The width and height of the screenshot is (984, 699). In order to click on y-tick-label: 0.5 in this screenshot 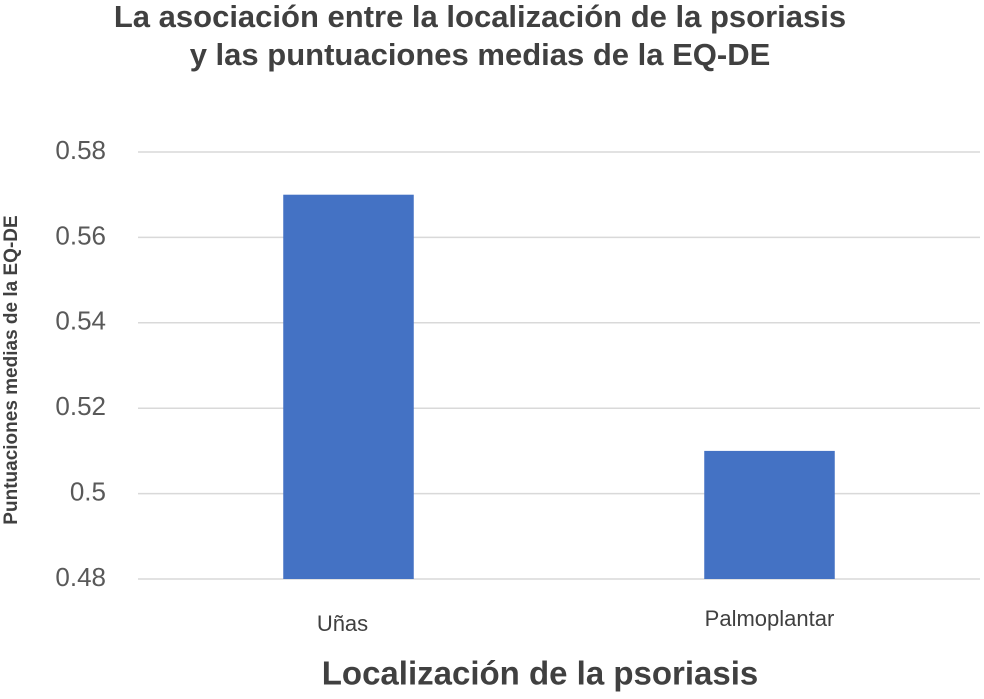, I will do `click(88, 491)`.